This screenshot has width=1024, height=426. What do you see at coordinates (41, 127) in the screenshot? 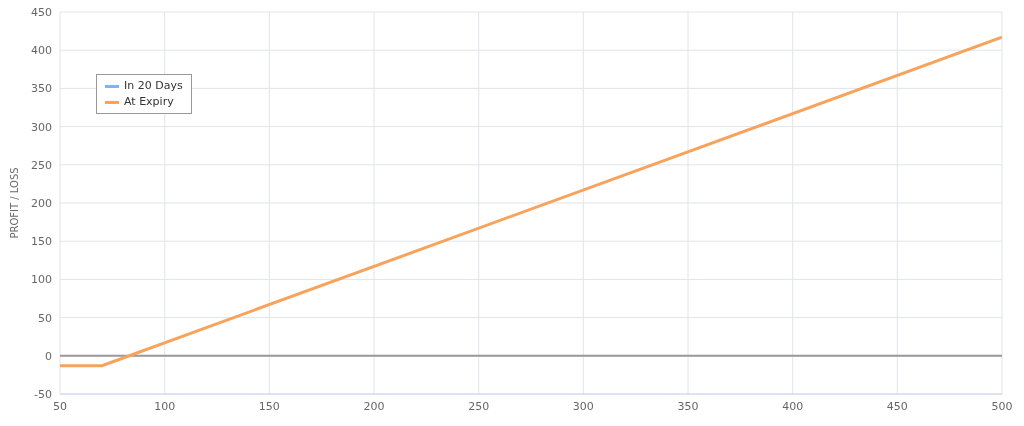
I see `y-tick-label: 300` at bounding box center [41, 127].